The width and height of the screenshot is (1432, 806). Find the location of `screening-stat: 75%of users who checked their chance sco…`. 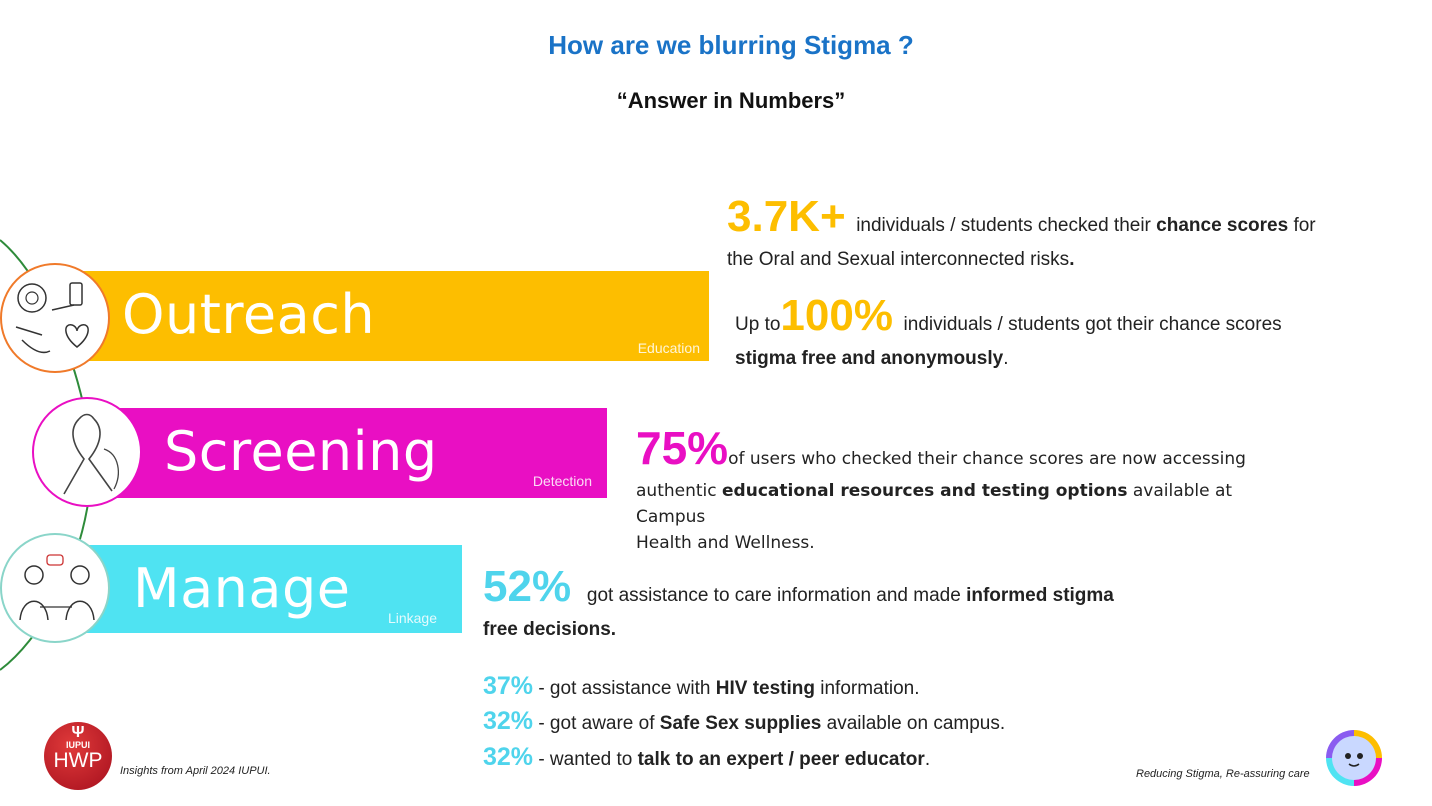

screening-stat: 75%of users who checked their chance sco… is located at coordinates (941, 487).